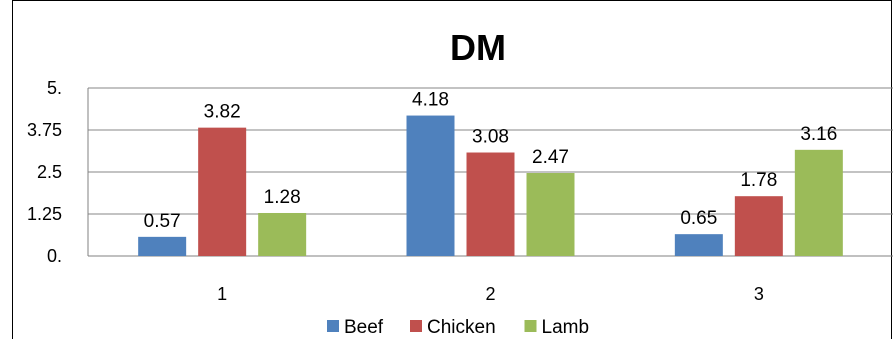 This screenshot has width=893, height=339. What do you see at coordinates (222, 112) in the screenshot?
I see `data-label: 3.82` at bounding box center [222, 112].